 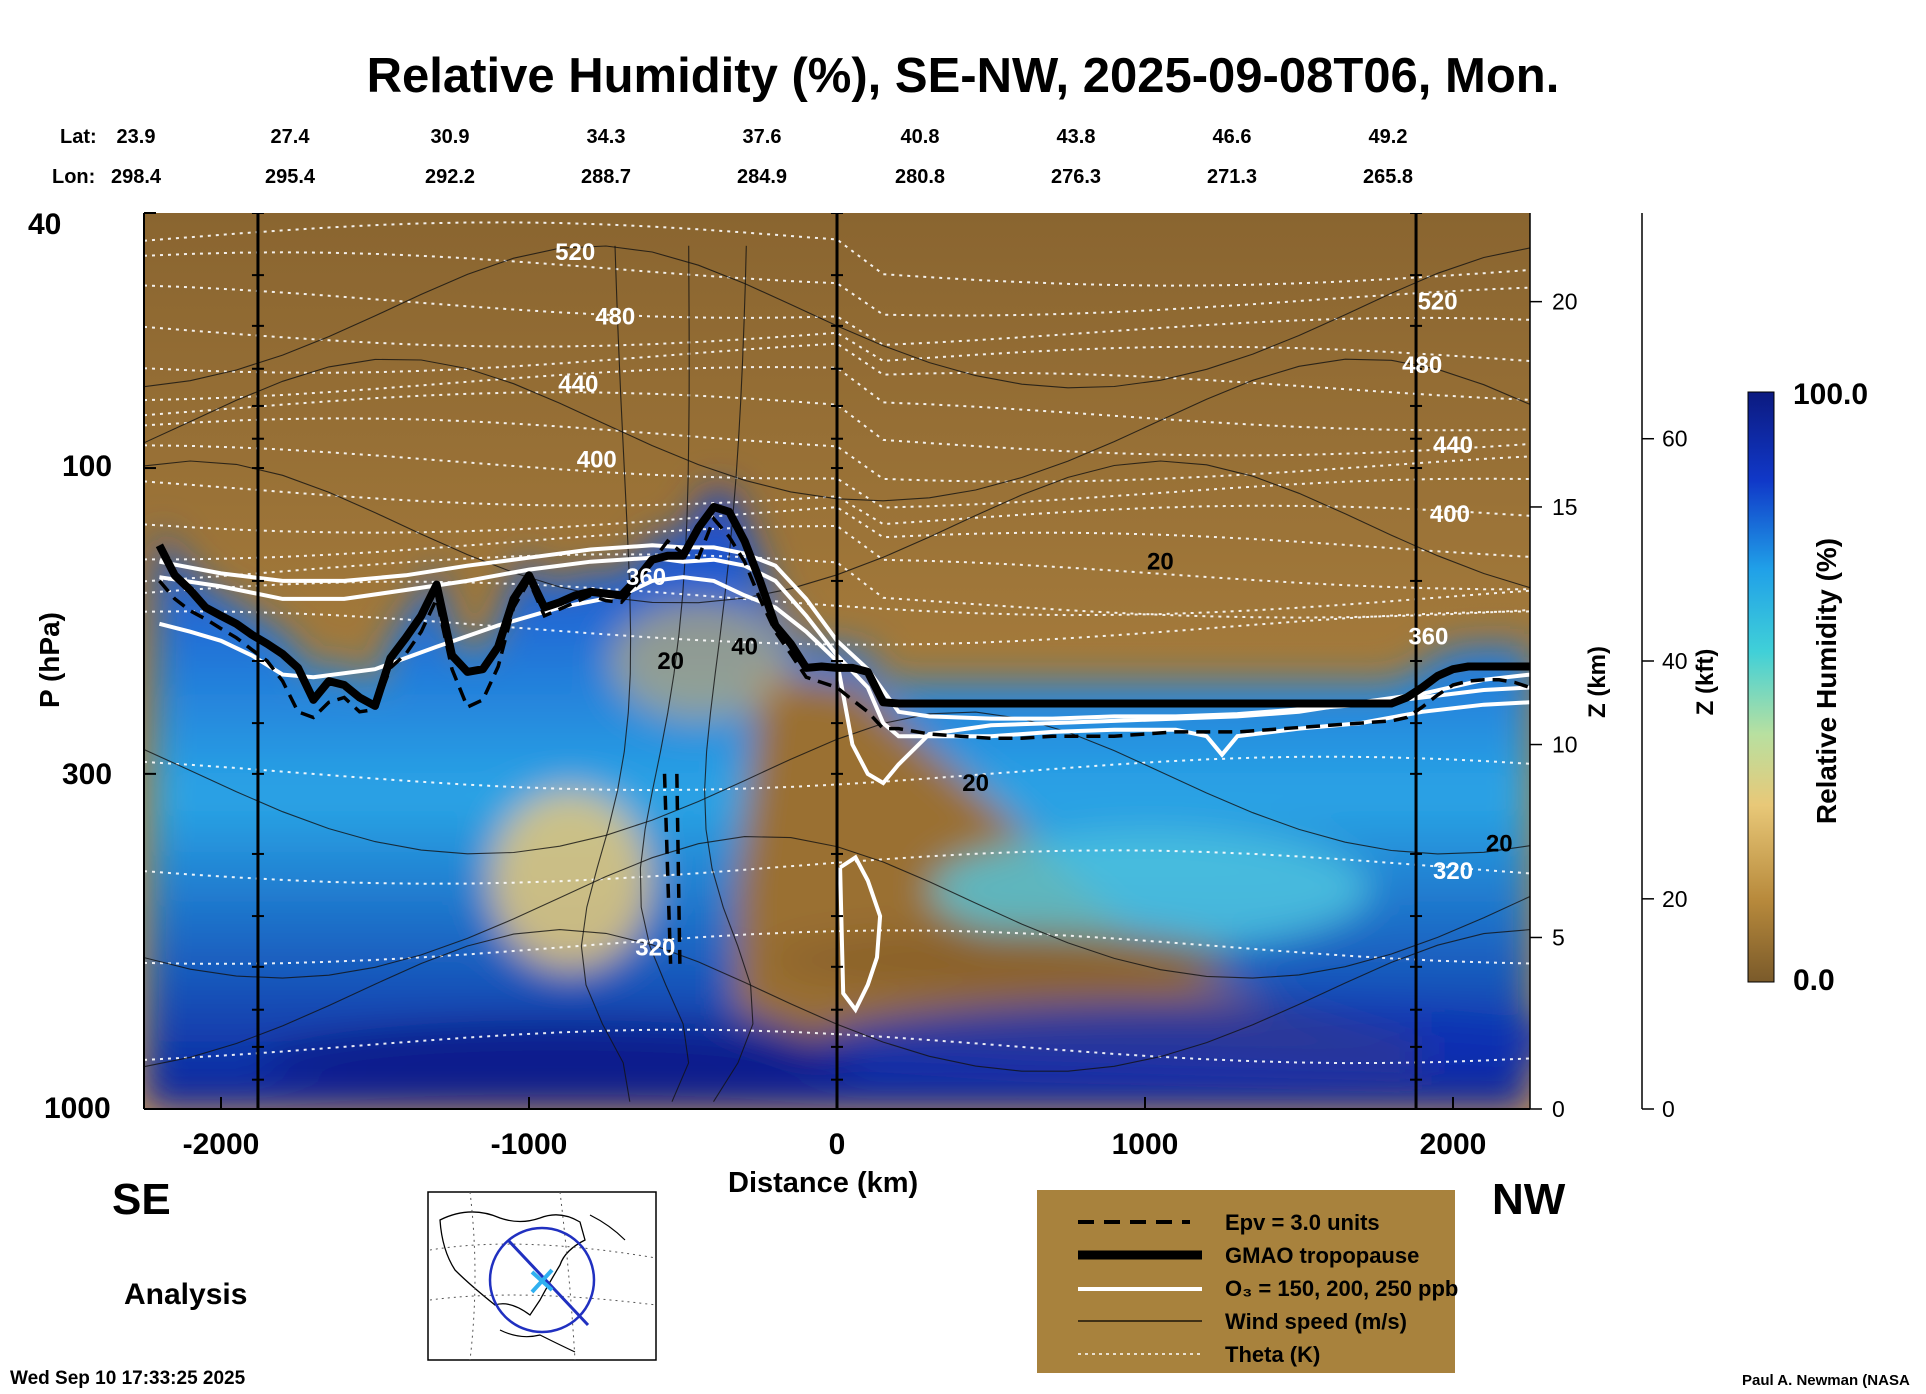 What do you see at coordinates (1232, 137) in the screenshot?
I see `lat-value: 46.6` at bounding box center [1232, 137].